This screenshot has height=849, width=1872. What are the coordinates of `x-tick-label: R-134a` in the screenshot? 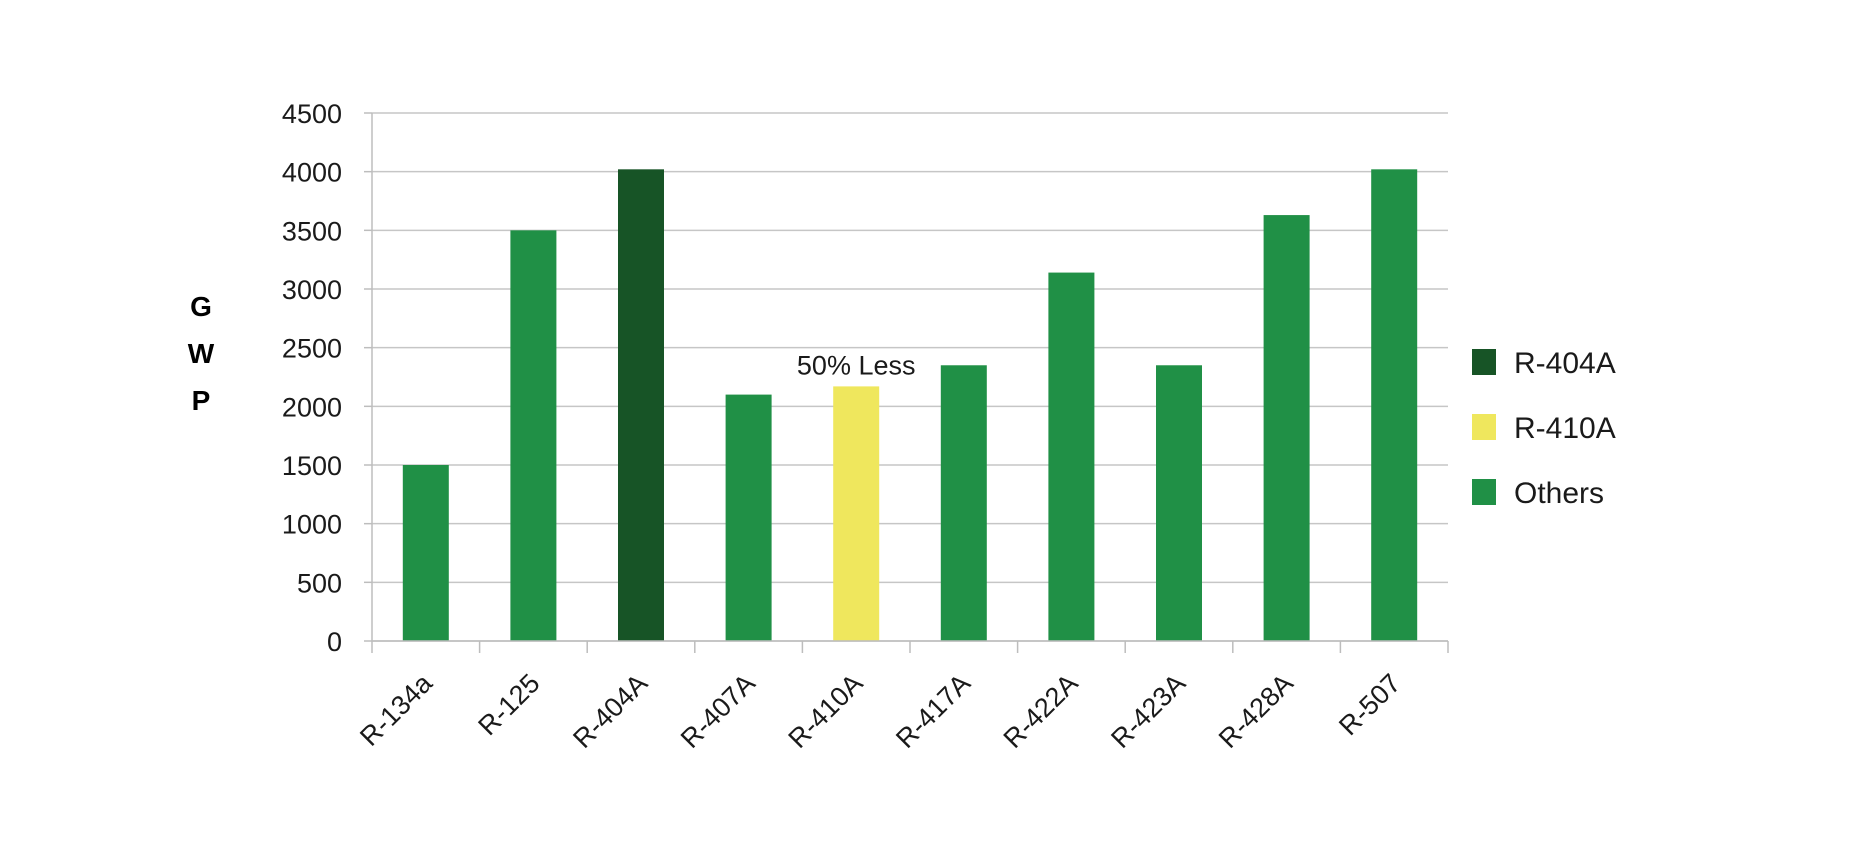 It's located at (396, 709).